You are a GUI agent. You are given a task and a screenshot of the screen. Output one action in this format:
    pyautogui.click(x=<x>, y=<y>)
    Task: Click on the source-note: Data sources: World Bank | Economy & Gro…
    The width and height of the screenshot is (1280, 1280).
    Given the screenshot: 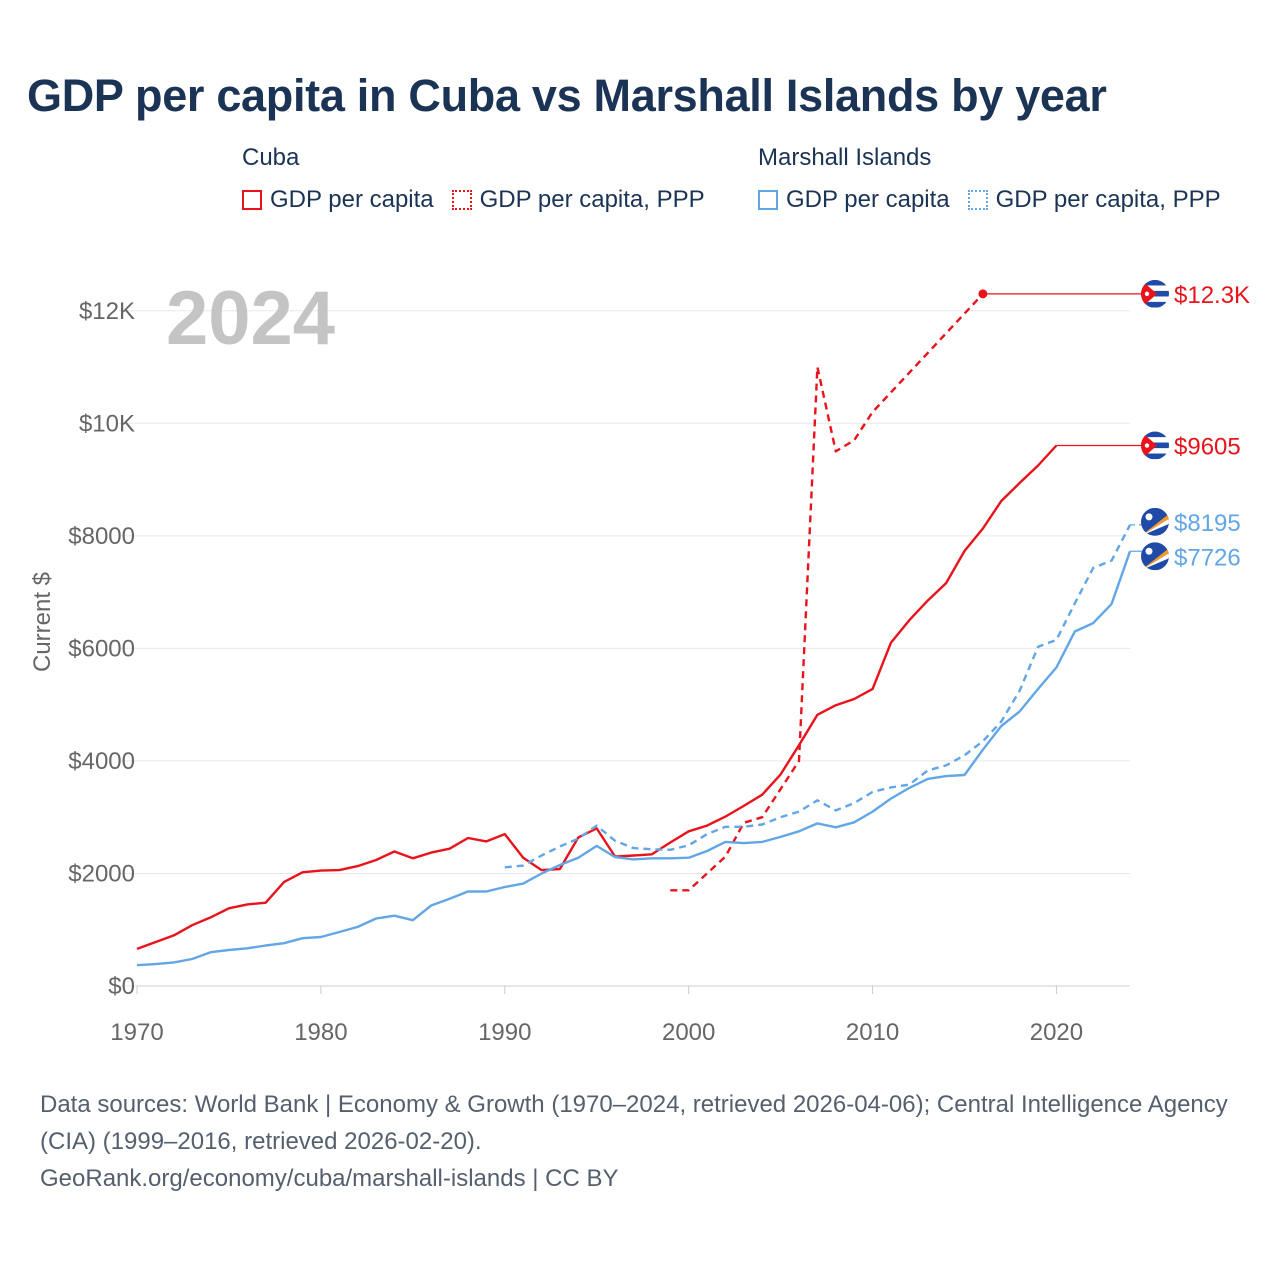 What is the action you would take?
    pyautogui.click(x=640, y=1141)
    